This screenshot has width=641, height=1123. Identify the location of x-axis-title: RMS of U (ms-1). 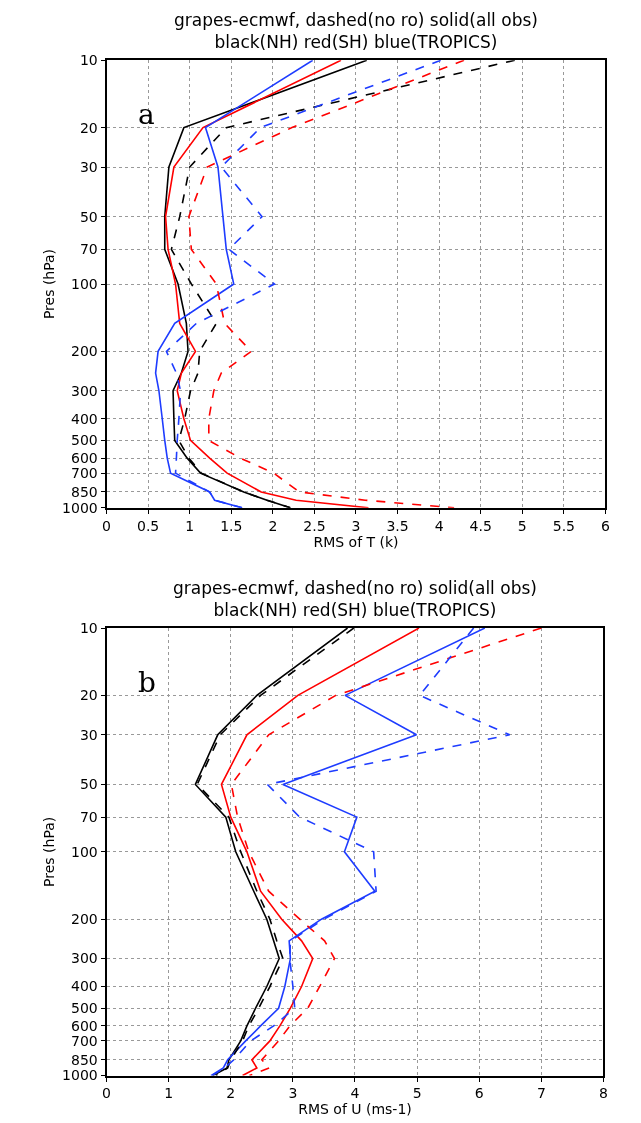
(355, 1109).